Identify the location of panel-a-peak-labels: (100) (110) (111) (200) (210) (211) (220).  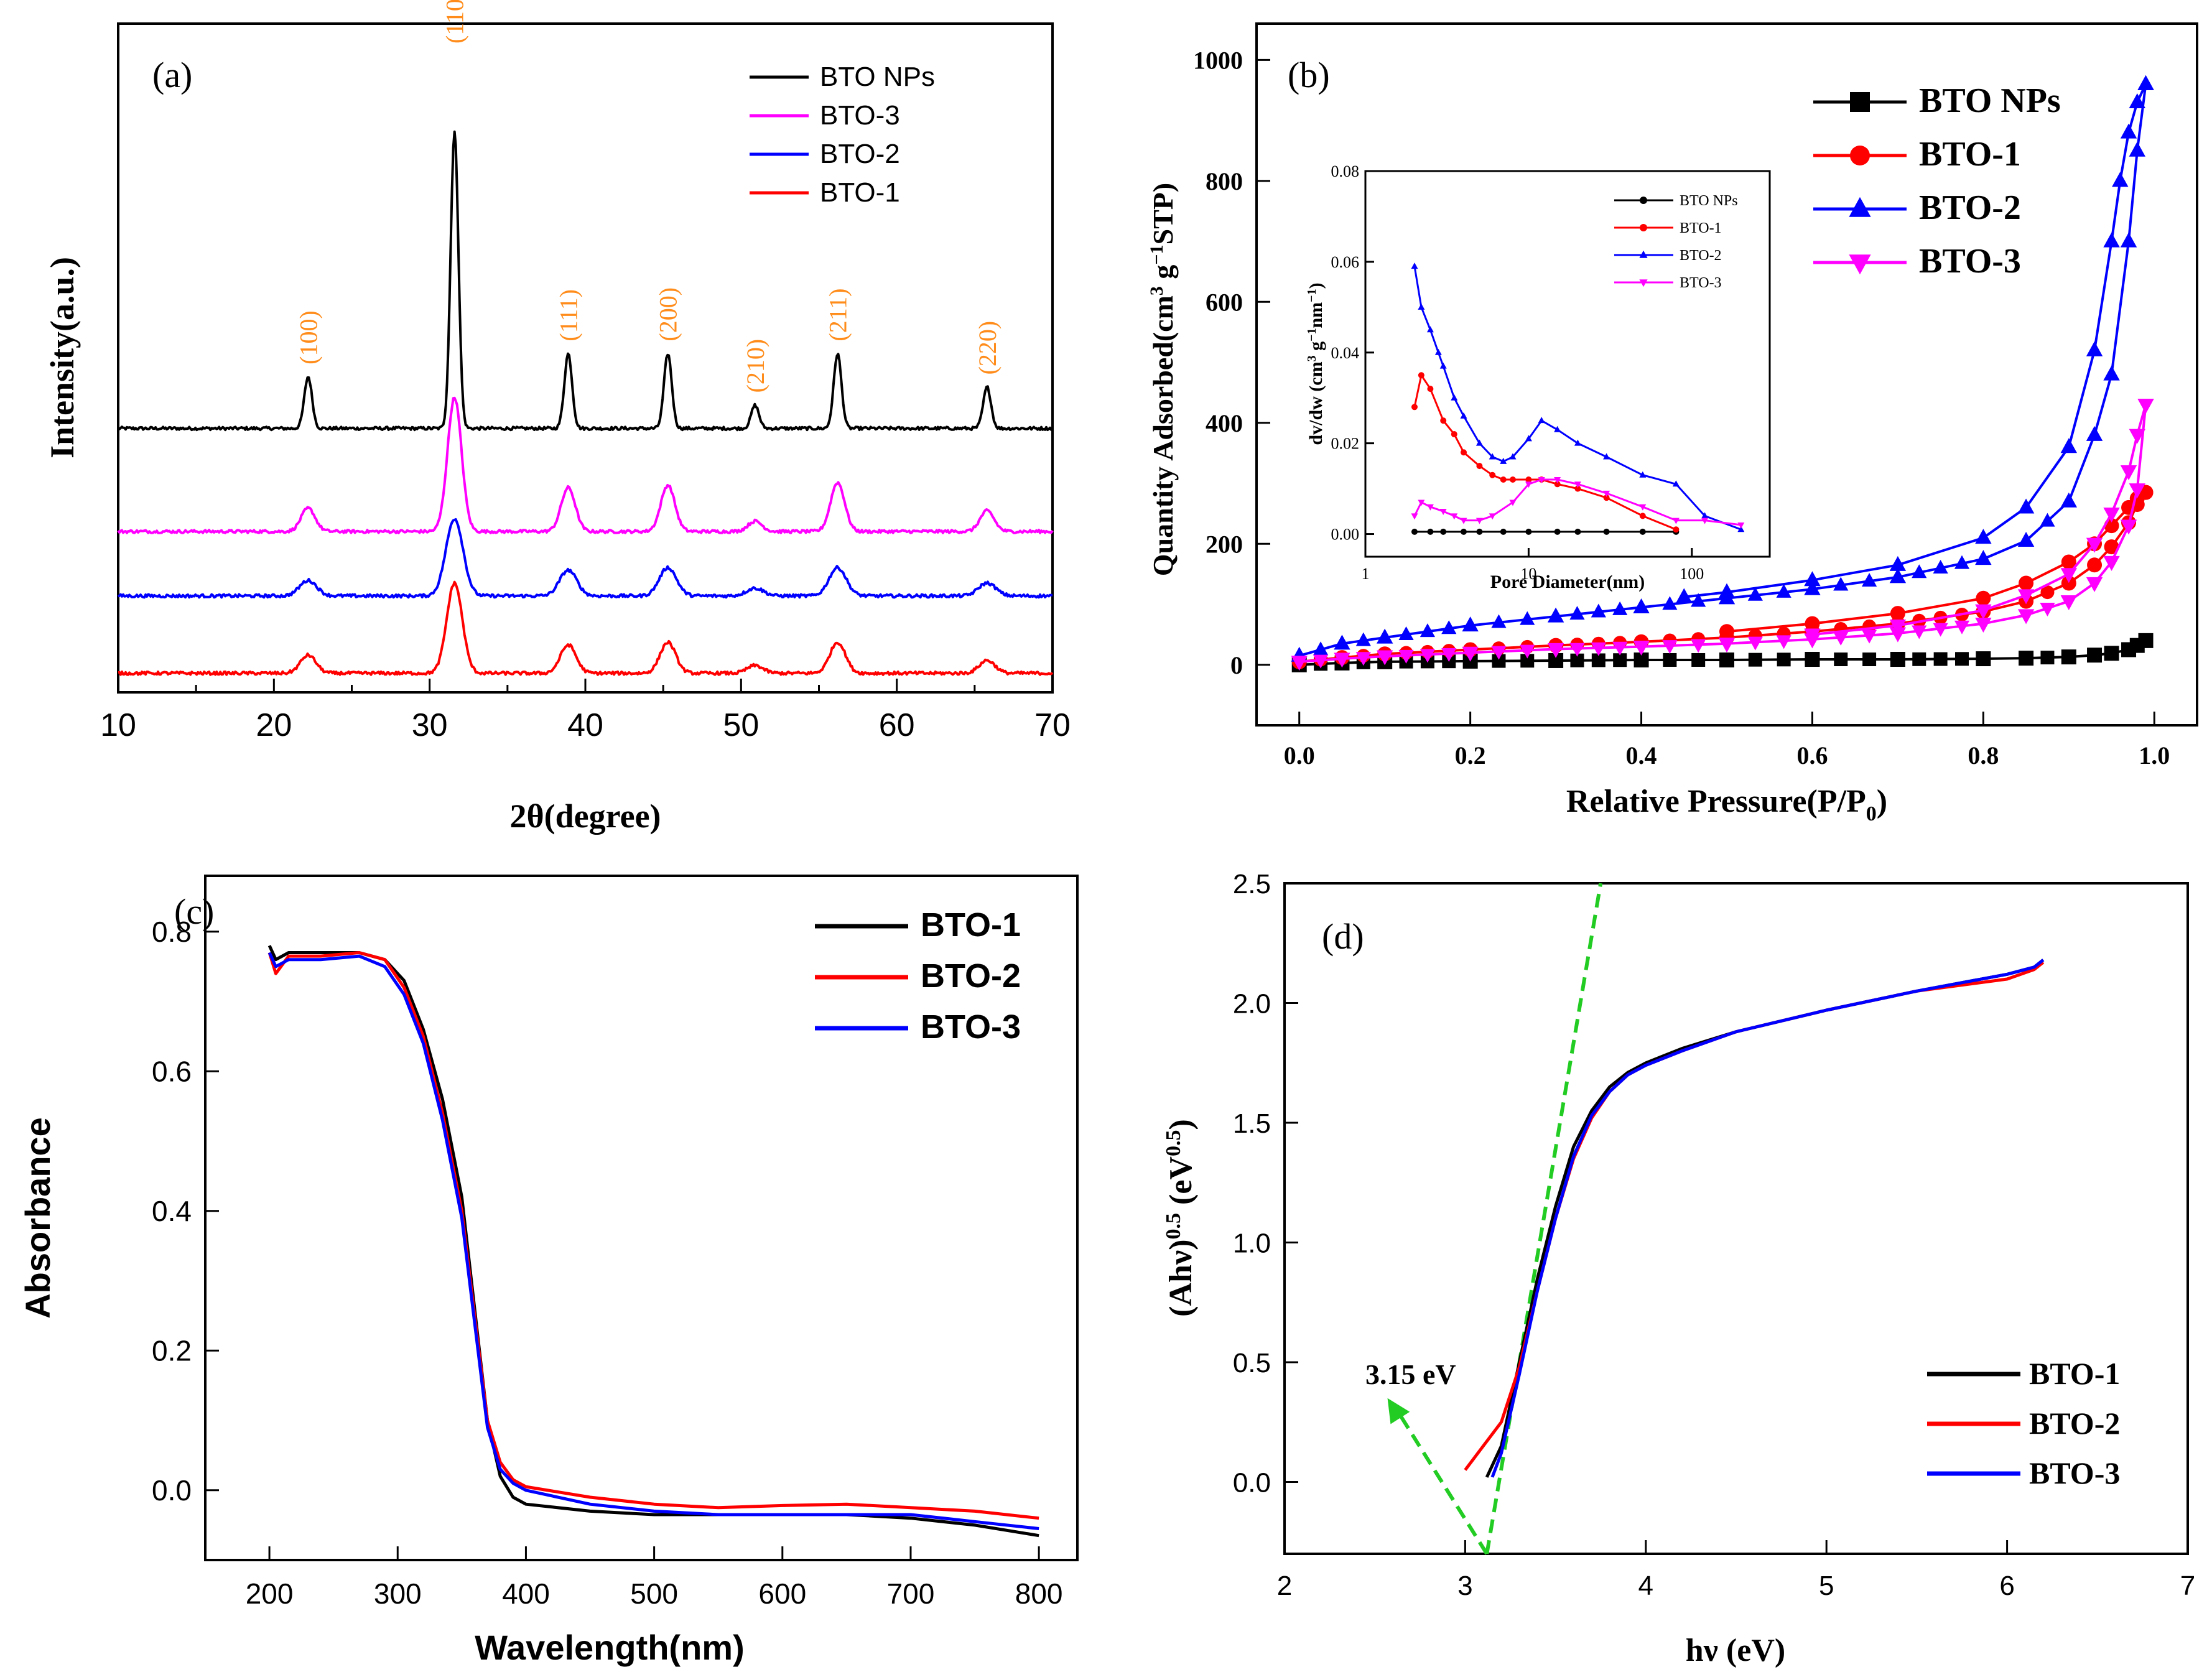
(647, 196).